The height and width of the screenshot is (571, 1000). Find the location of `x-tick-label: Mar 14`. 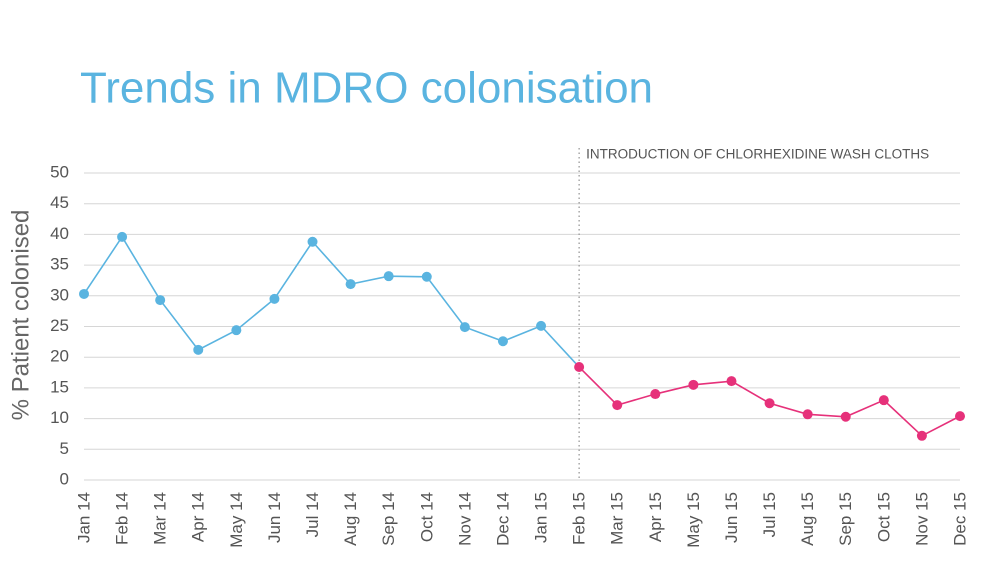

x-tick-label: Mar 14 is located at coordinates (160, 518).